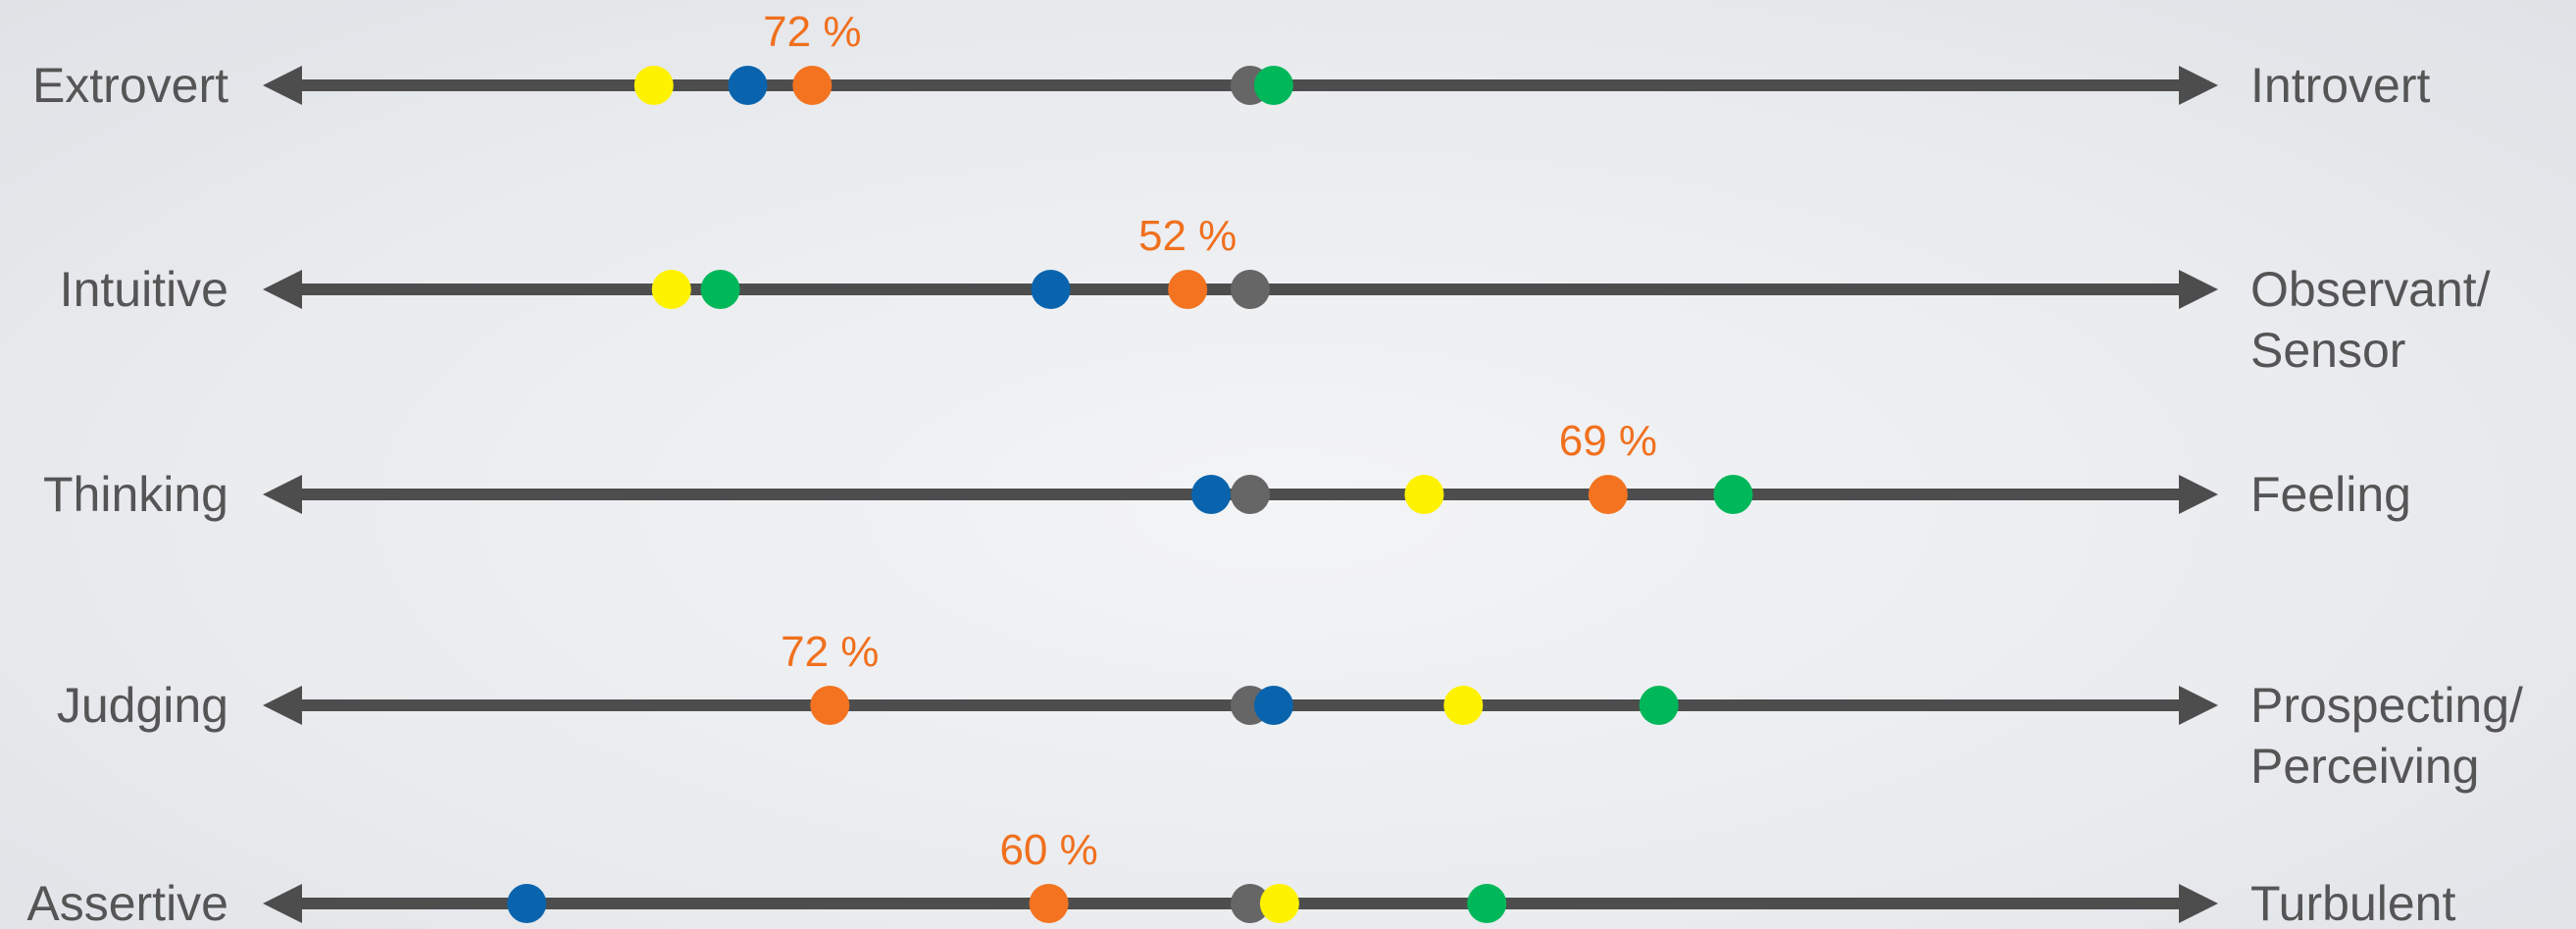 This screenshot has height=929, width=2576. Describe the element at coordinates (1187, 236) in the screenshot. I see `percentage-data-label: 52 %` at that location.